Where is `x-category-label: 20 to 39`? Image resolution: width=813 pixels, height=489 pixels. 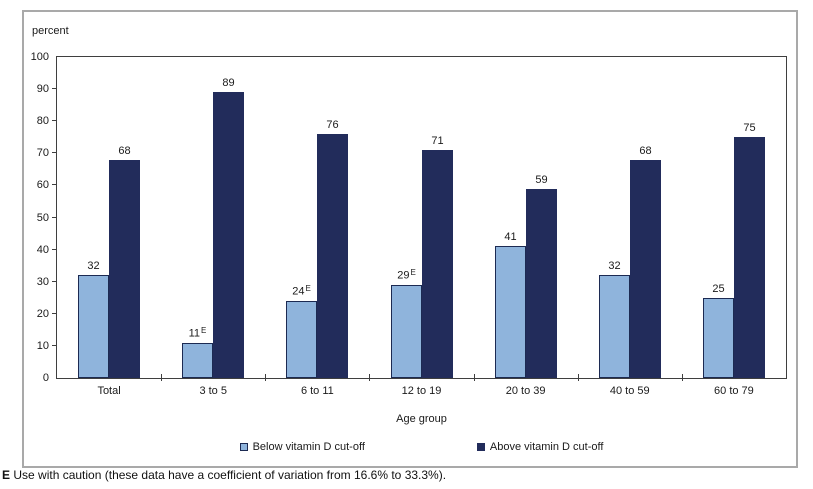
x-category-label: 20 to 39 is located at coordinates (525, 391).